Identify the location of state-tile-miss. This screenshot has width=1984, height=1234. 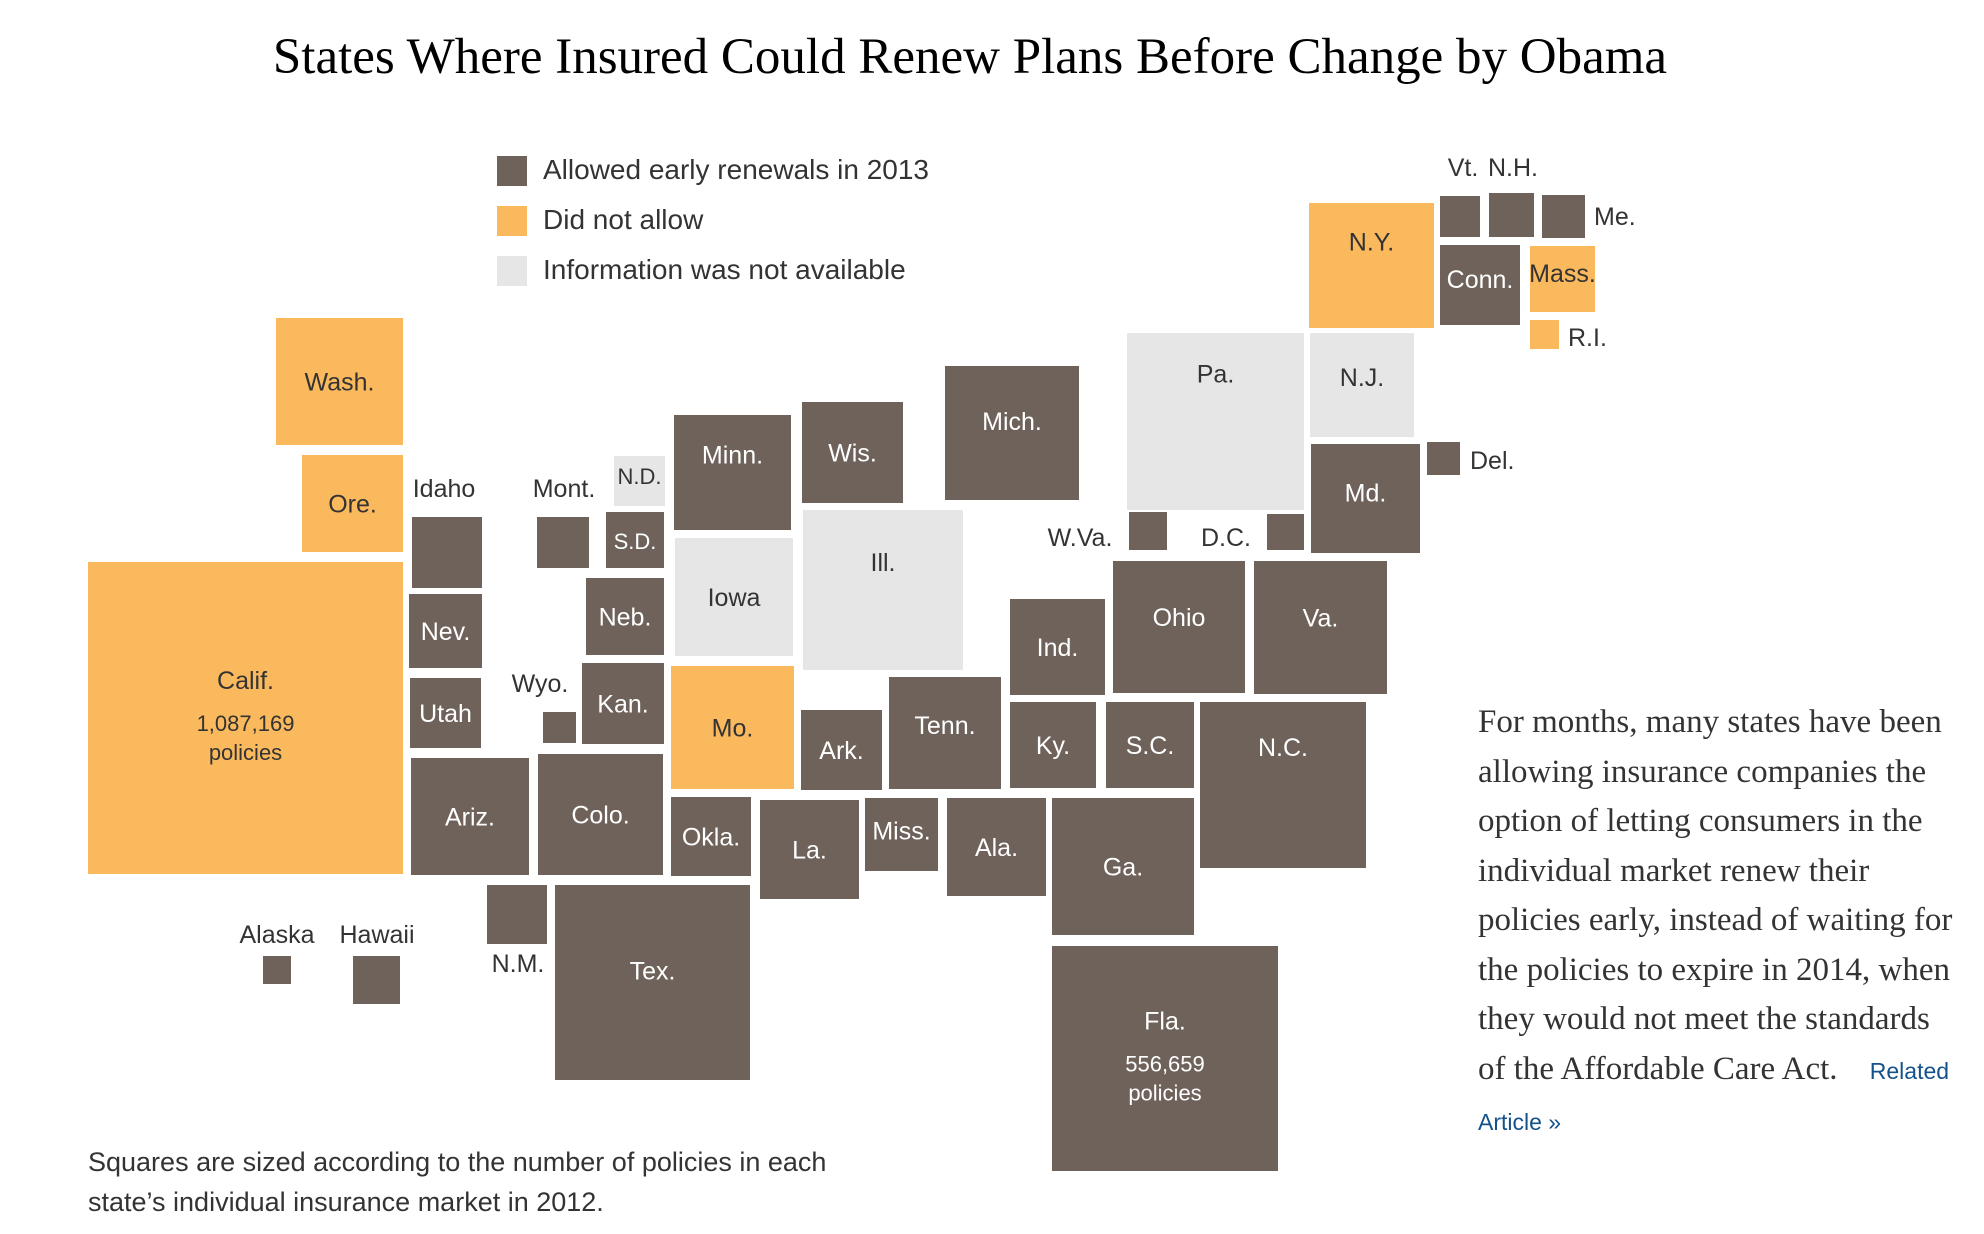
(901, 834).